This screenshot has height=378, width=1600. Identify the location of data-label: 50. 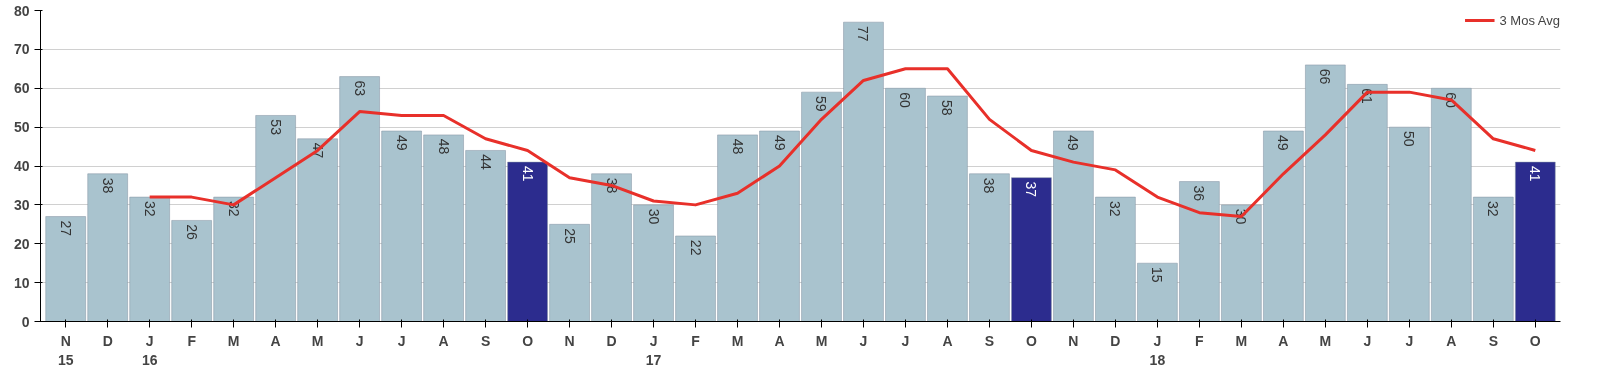
(1409, 139).